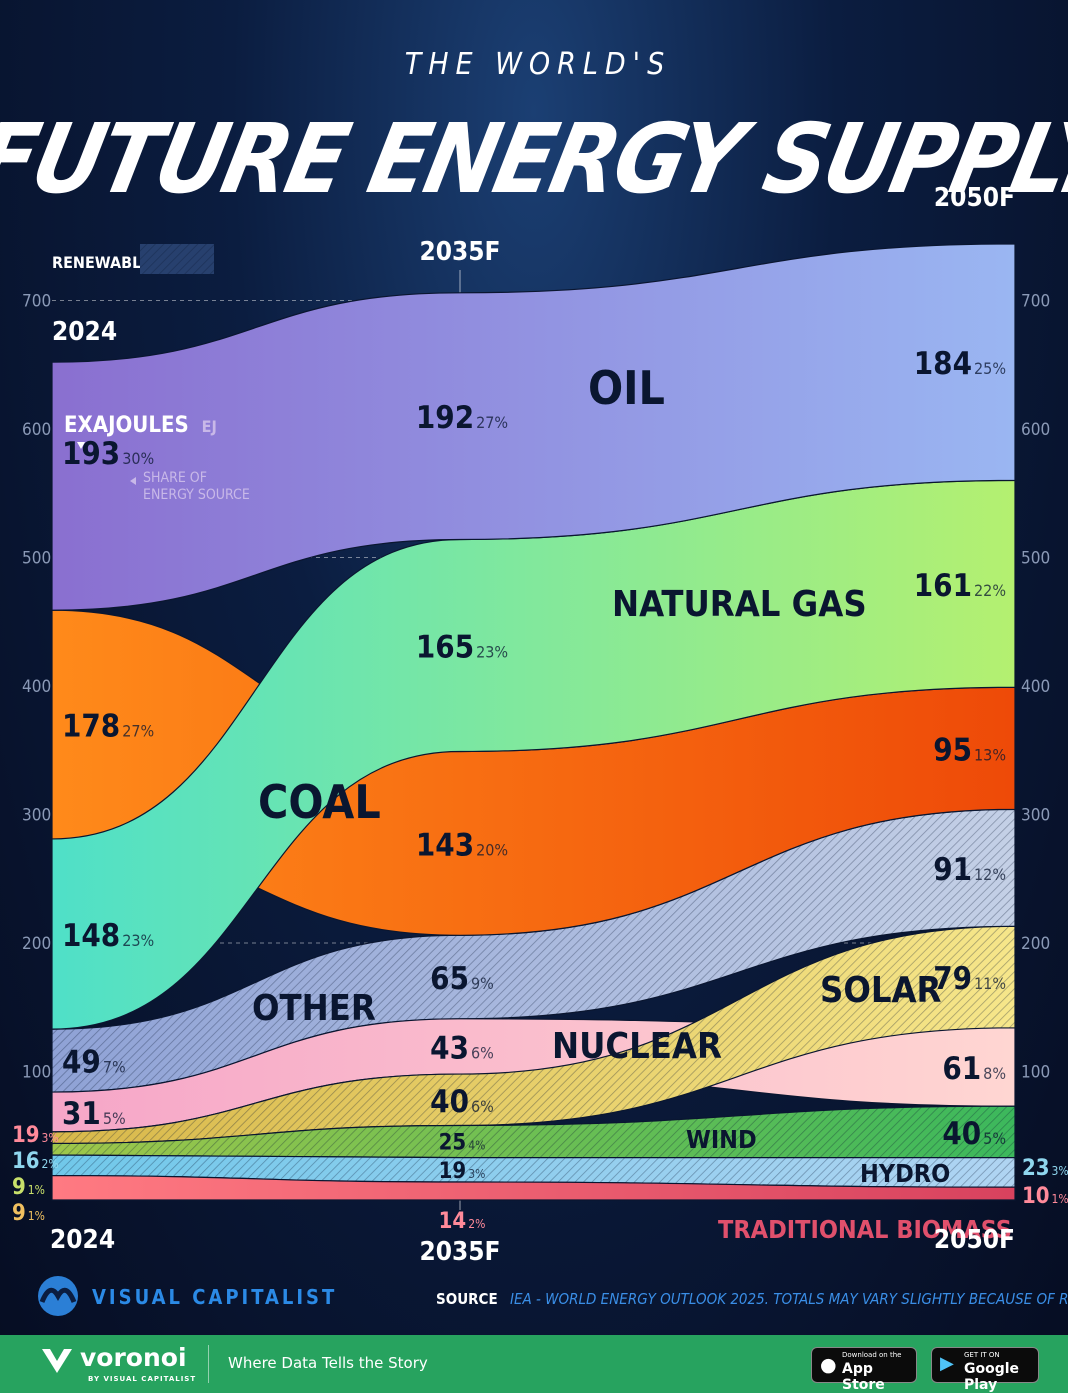 Image resolution: width=1068 pixels, height=1393 pixels. Describe the element at coordinates (533, 1187) in the screenshot. I see `band-traditional-biomass` at that location.